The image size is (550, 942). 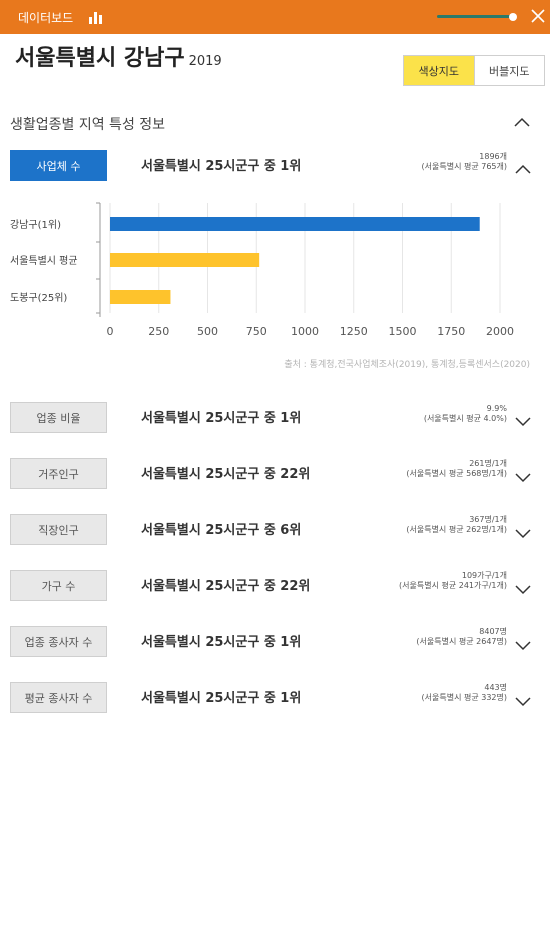 I want to click on region-title: 서울특별시 강남구 2019, so click(x=118, y=56).